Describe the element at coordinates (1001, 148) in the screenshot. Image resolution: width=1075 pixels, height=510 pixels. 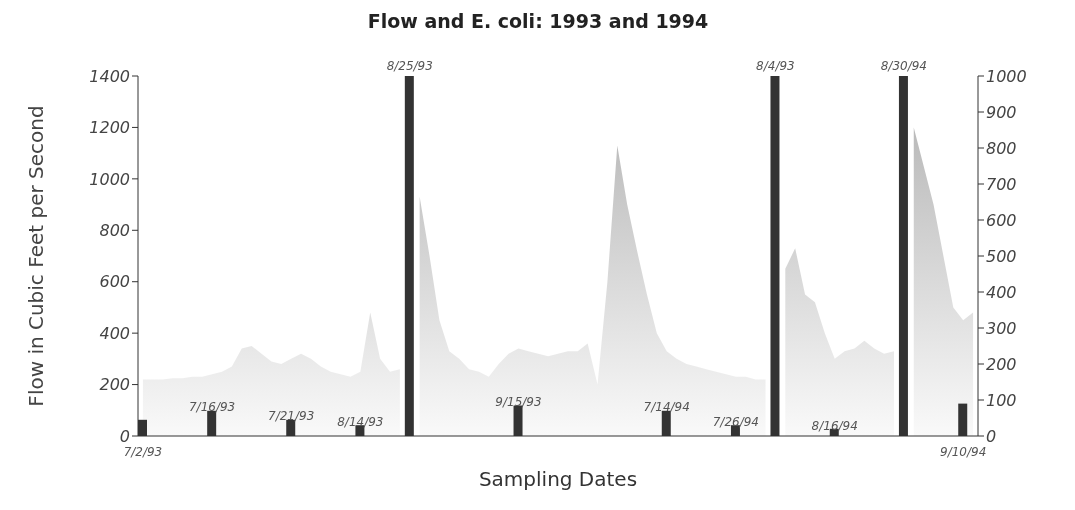
I see `y2-tick-label: 800` at that location.